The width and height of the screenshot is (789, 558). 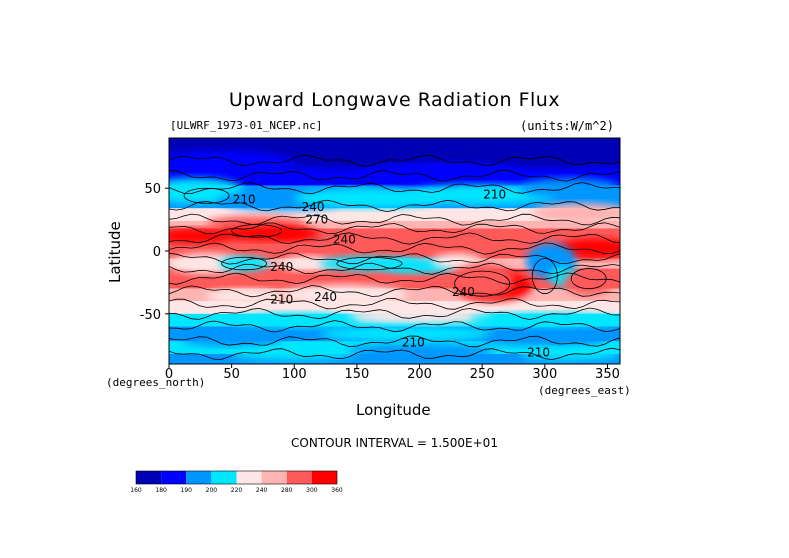 I want to click on contour-label: 270, so click(x=316, y=219).